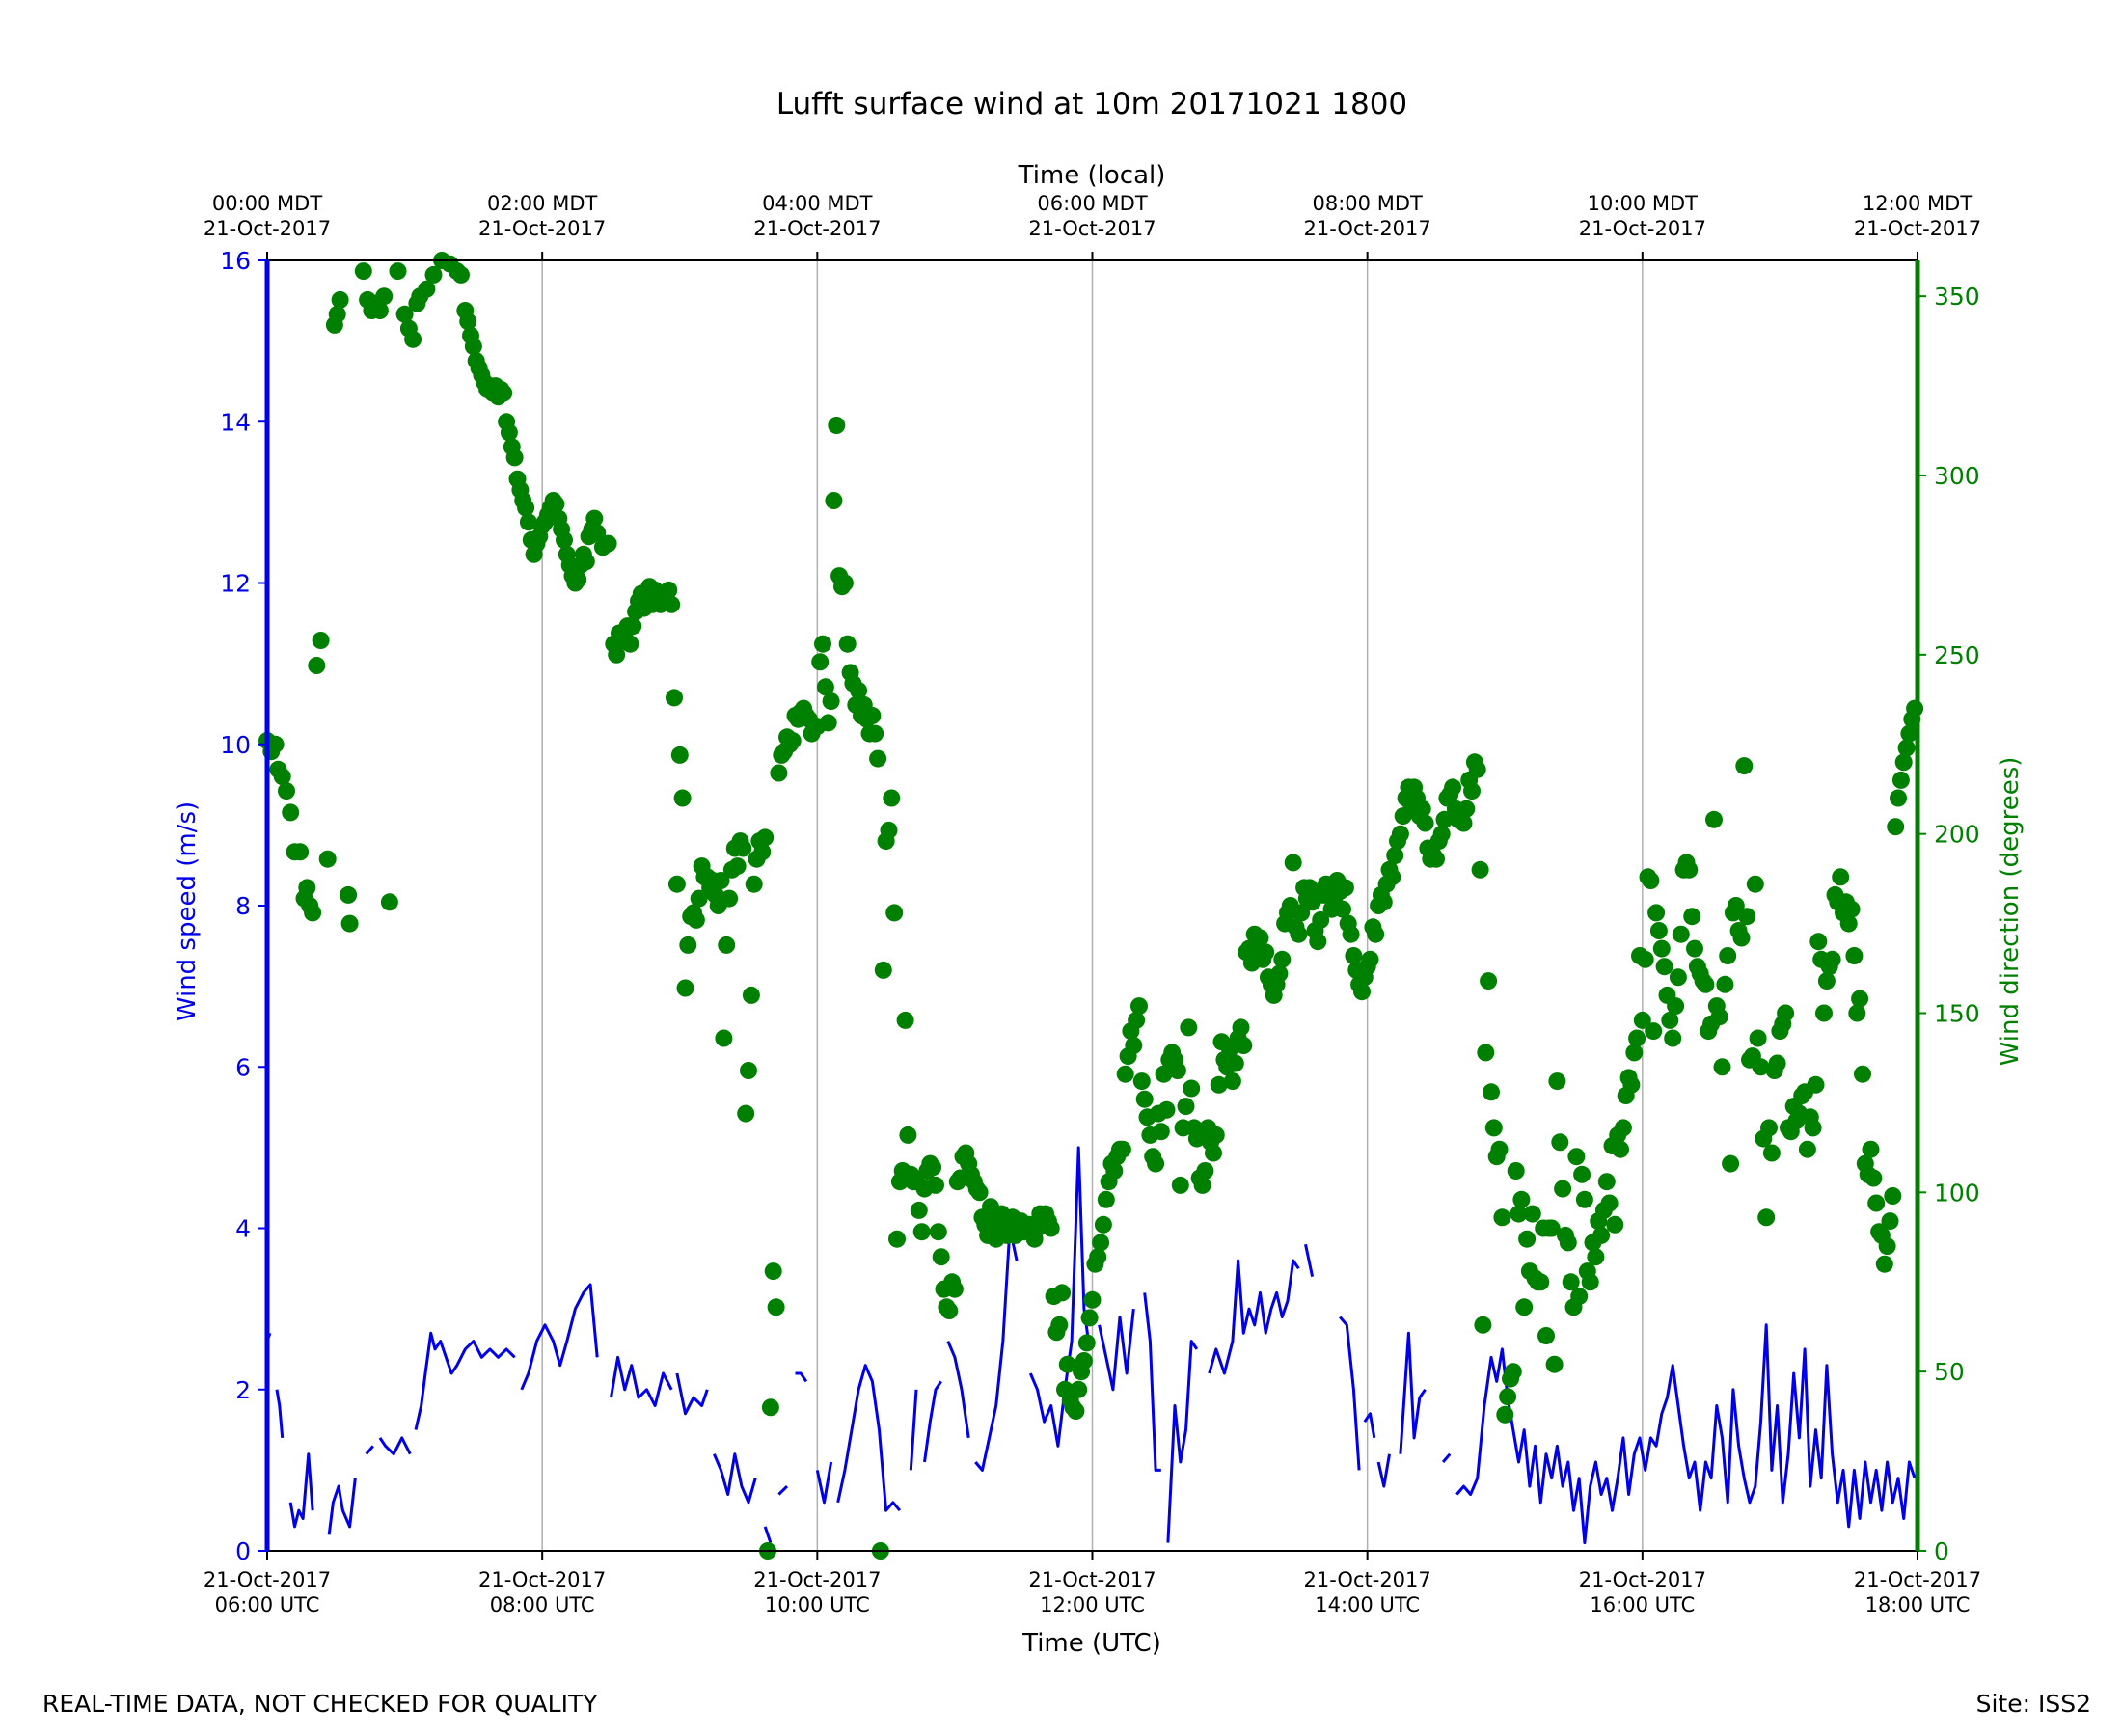 This screenshot has height=1736, width=2122. Describe the element at coordinates (1918, 1604) in the screenshot. I see `x-tick-label: 18:00 UTC` at that location.